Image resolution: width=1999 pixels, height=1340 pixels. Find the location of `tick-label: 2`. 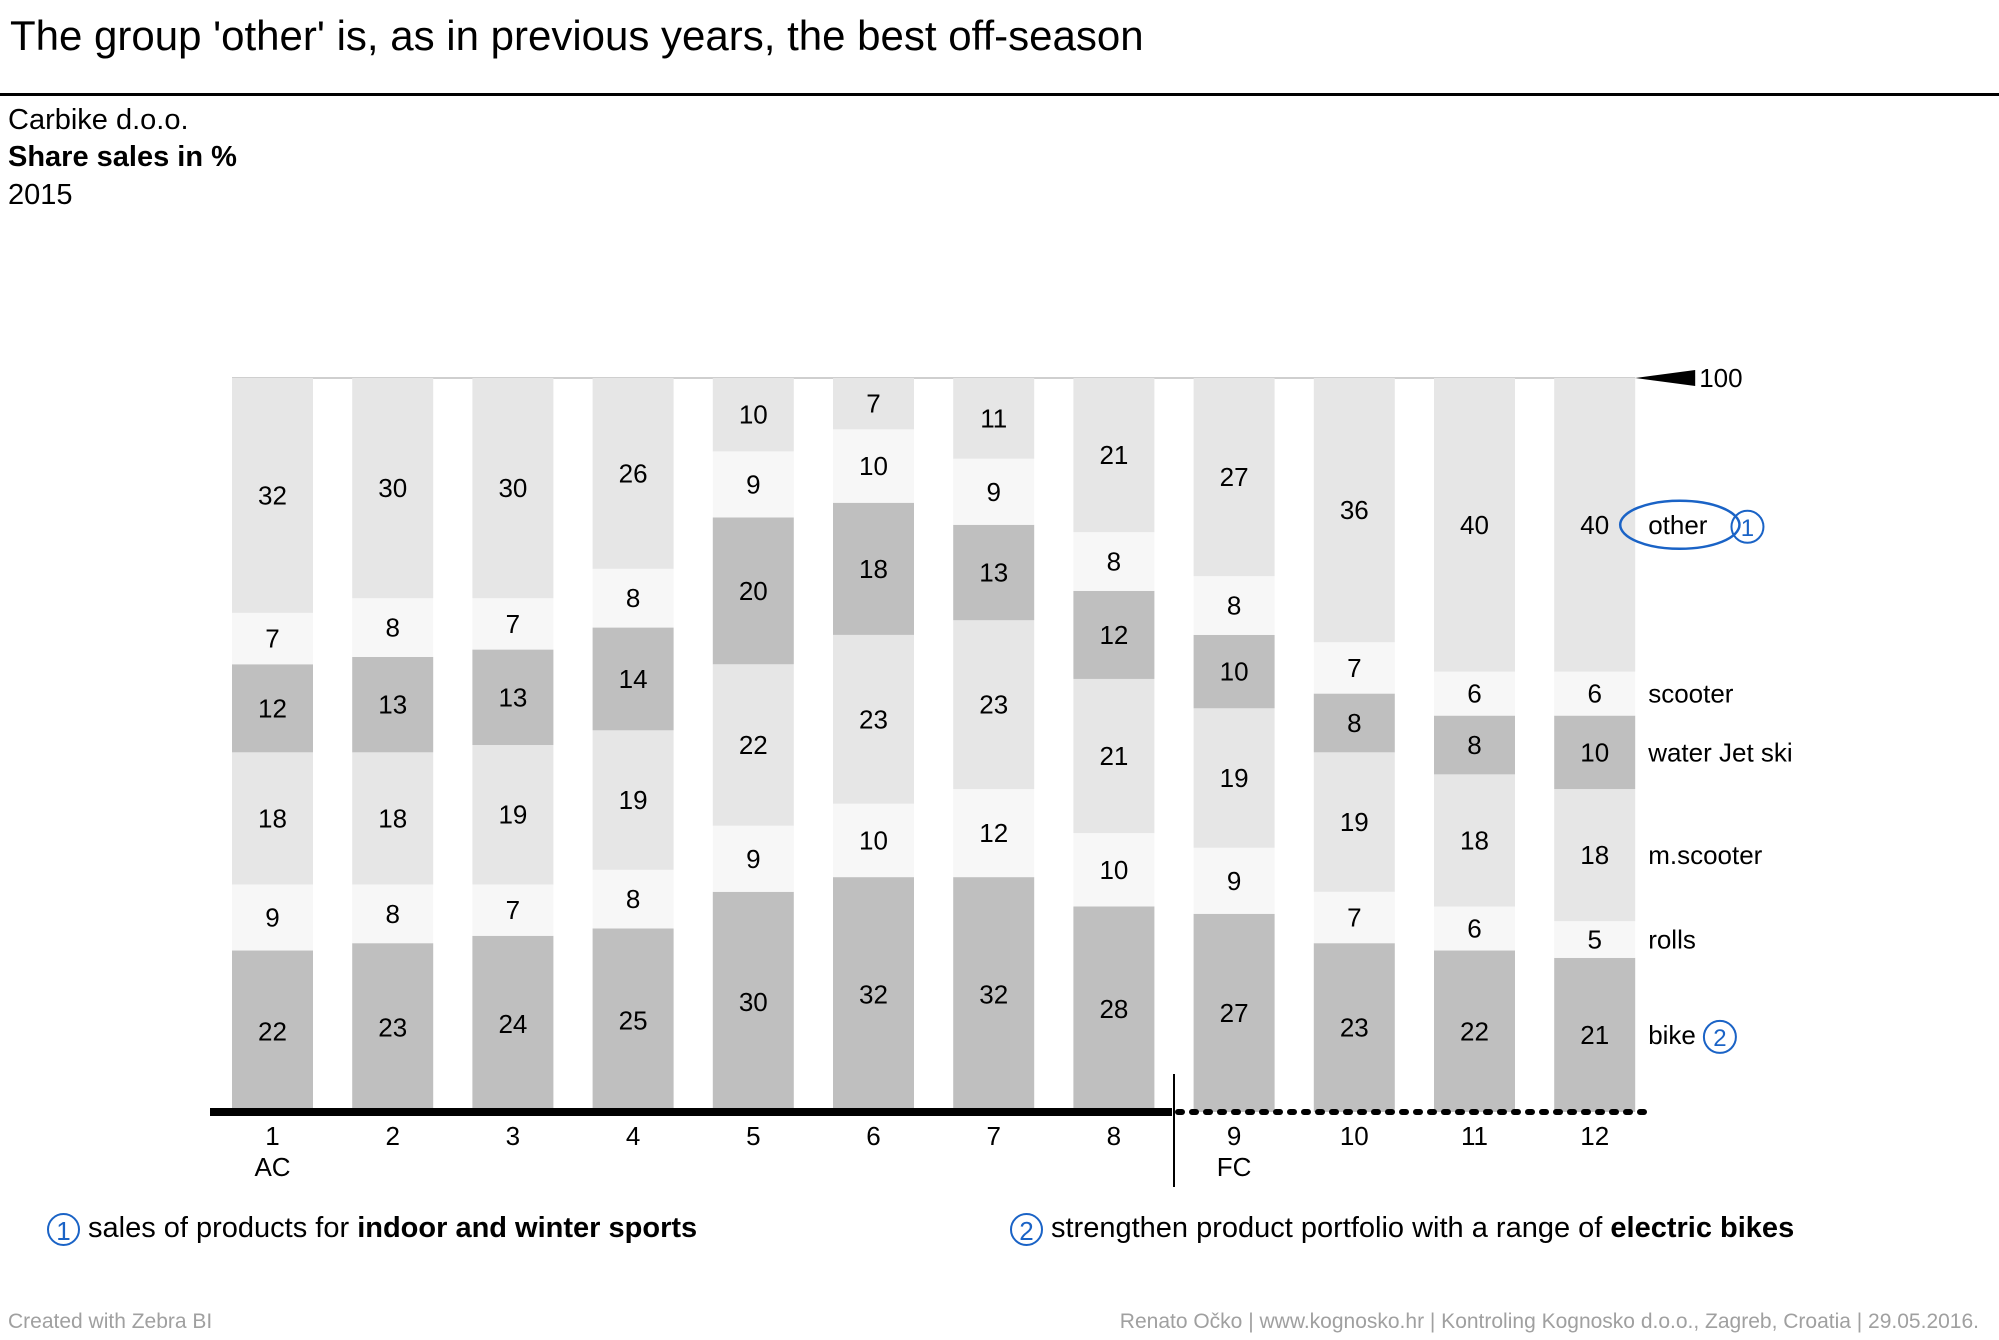

tick-label: 2 is located at coordinates (392, 1136).